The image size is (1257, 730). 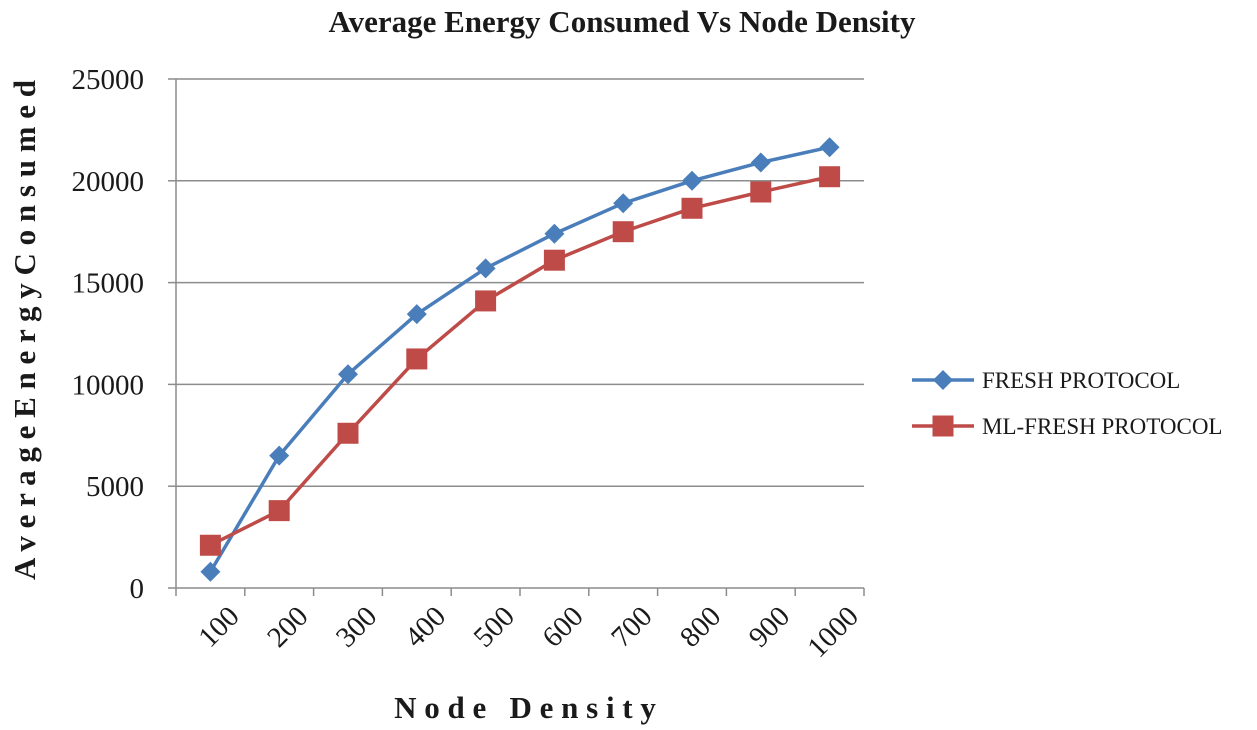 I want to click on y-tick-label: 20000, so click(x=108, y=182).